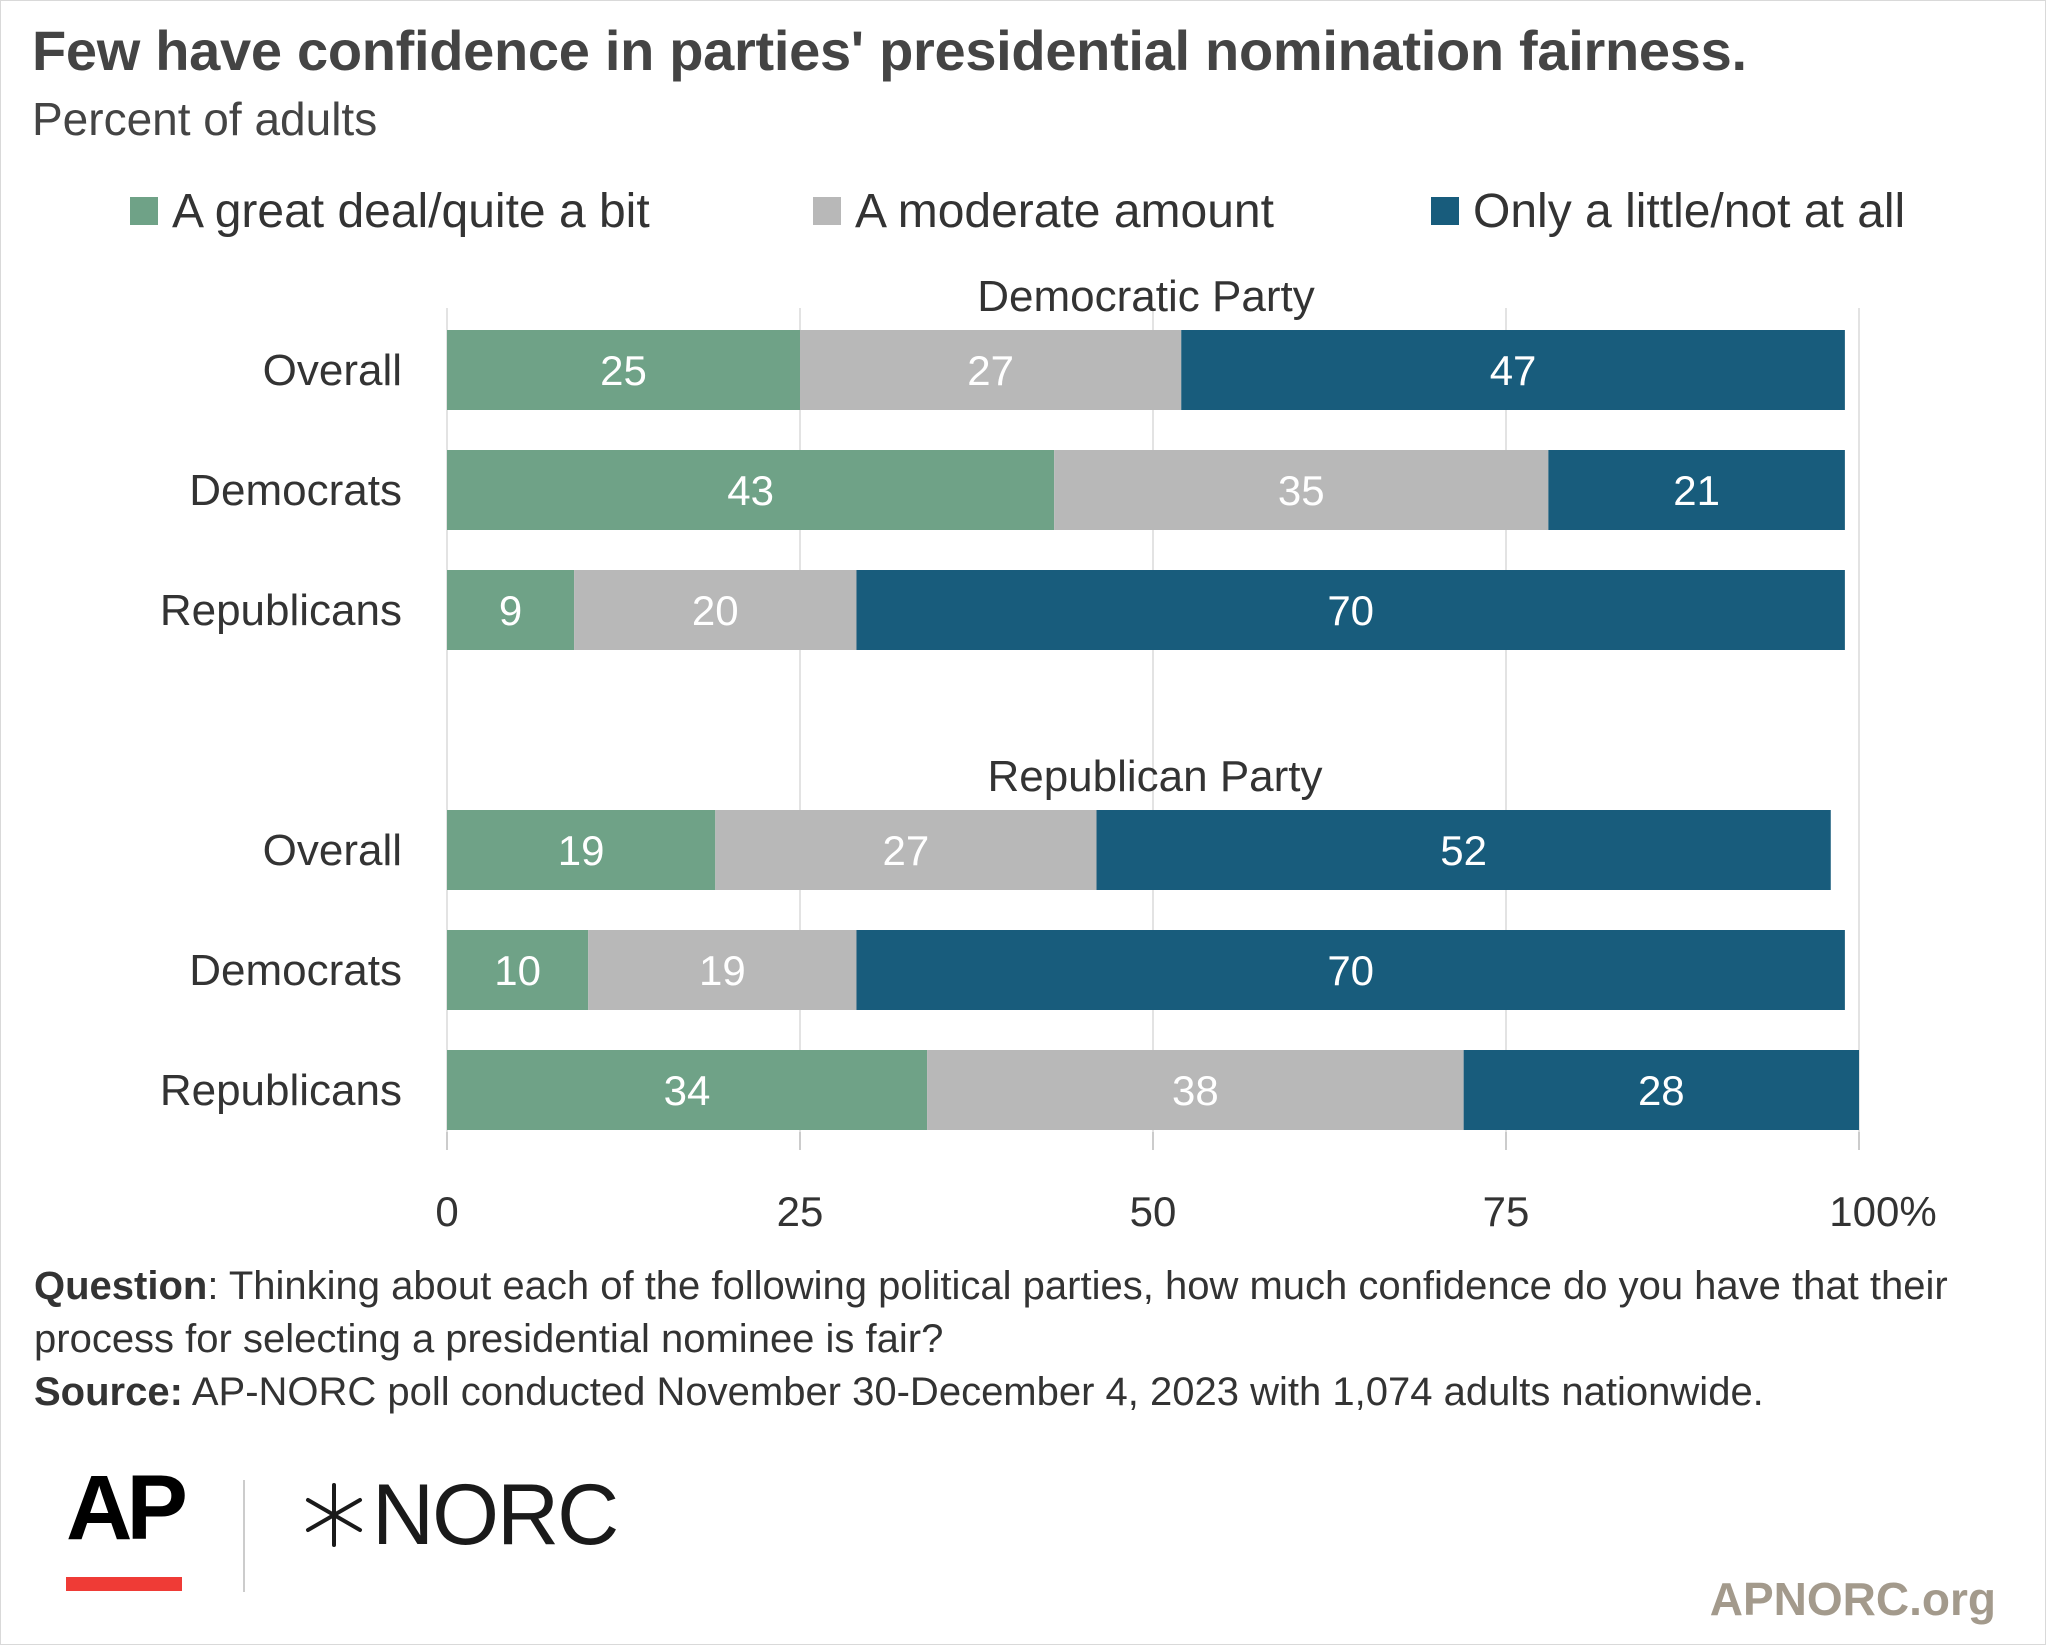  Describe the element at coordinates (800, 1211) in the screenshot. I see `x-tick-label: 25` at that location.